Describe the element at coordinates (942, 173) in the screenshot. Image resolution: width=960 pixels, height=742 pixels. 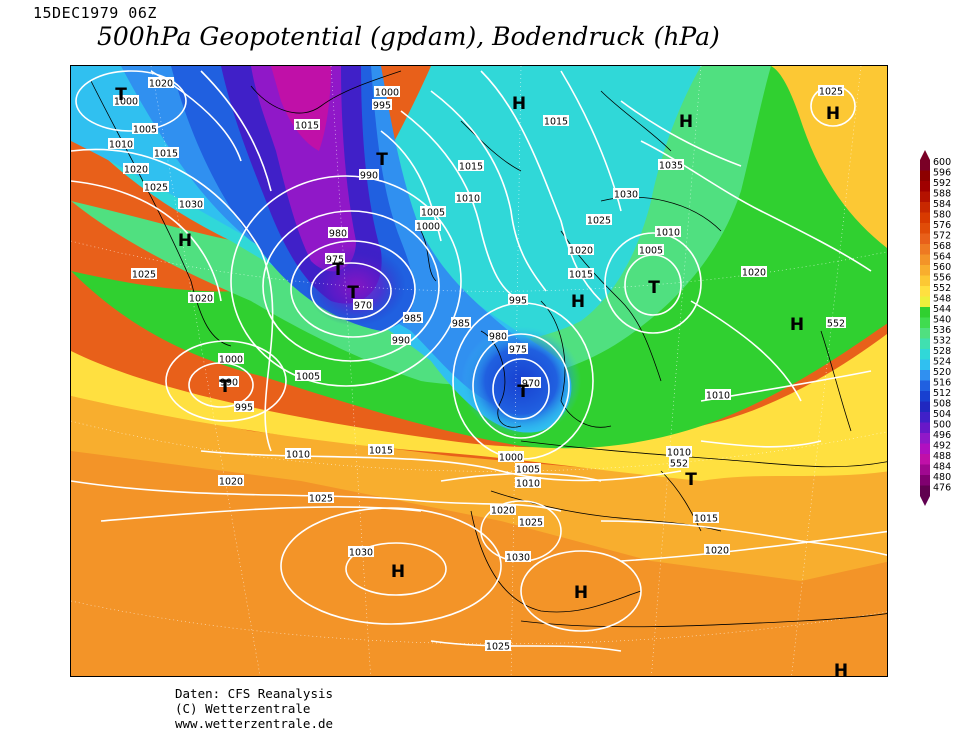
I see `legend-value: 596` at that location.